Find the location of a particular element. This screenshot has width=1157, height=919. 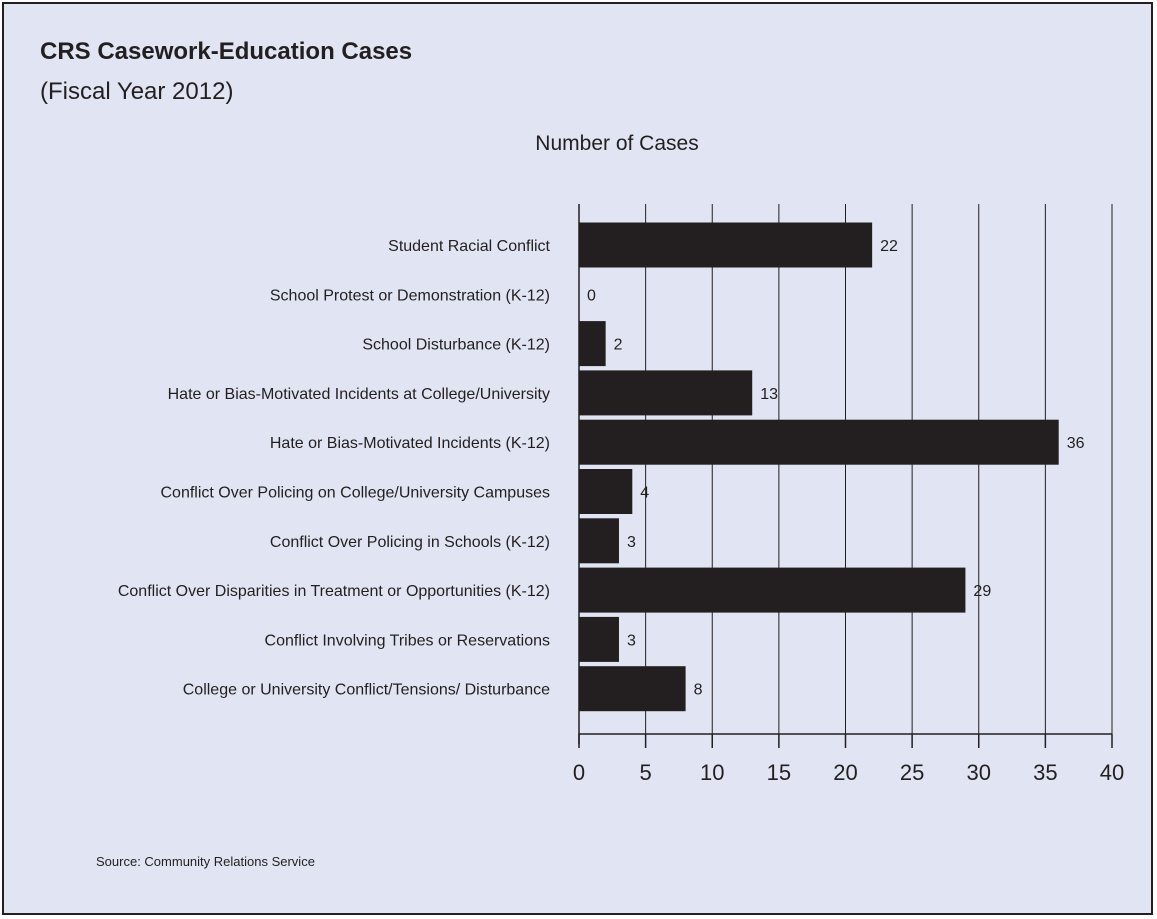

category-label: Hate or Bias-Motivated Incidents (K-12) is located at coordinates (410, 443).